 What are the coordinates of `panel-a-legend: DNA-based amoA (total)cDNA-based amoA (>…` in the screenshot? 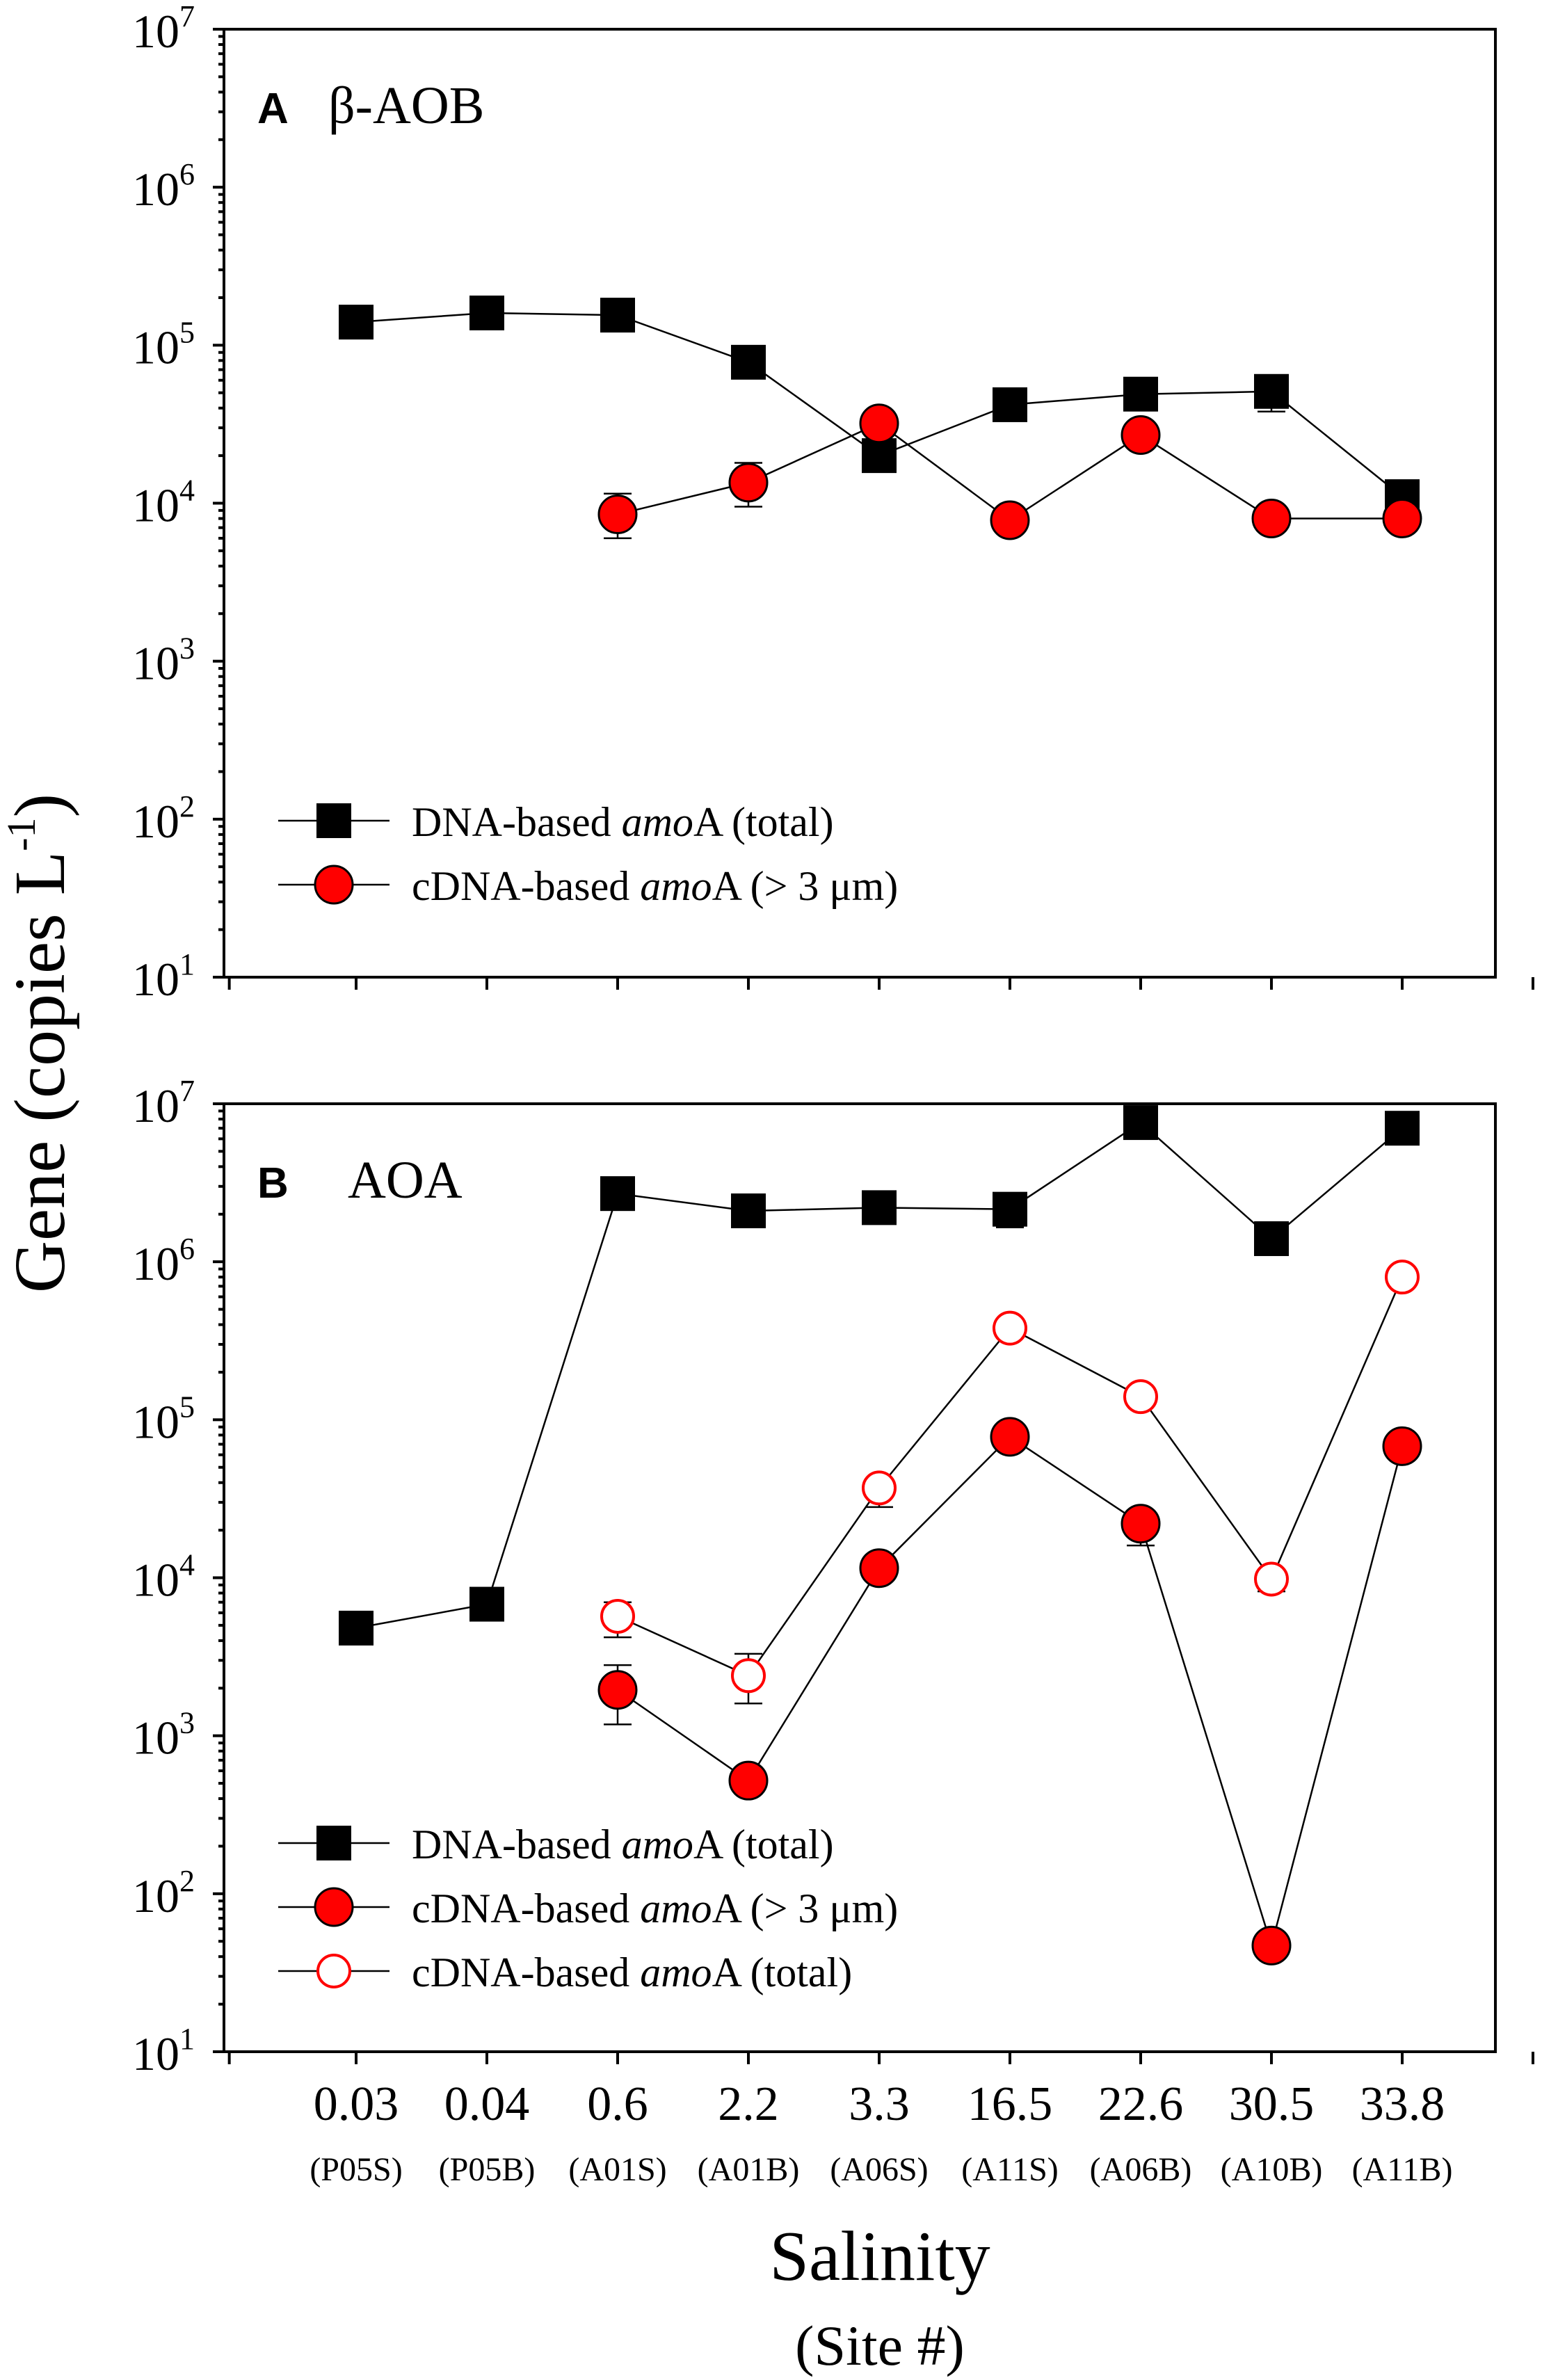 It's located at (588, 854).